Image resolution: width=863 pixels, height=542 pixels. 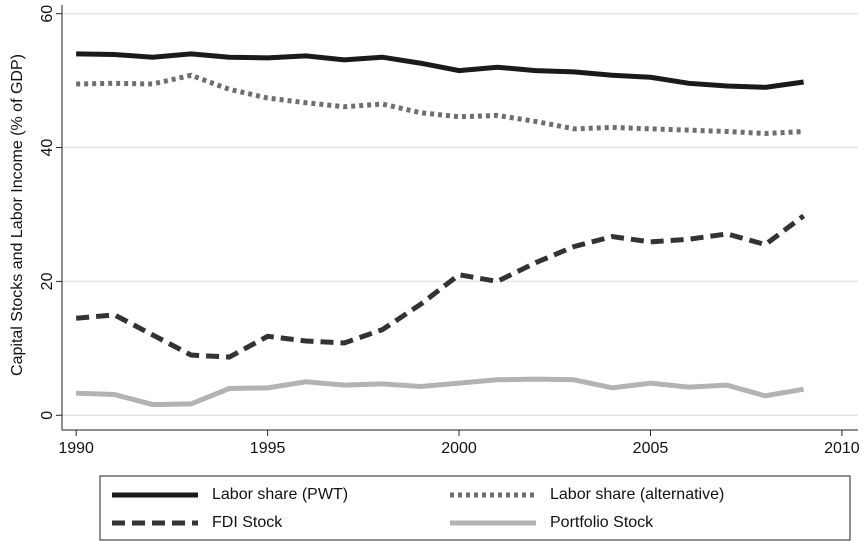 What do you see at coordinates (459, 448) in the screenshot?
I see `x-tick-label: 2000` at bounding box center [459, 448].